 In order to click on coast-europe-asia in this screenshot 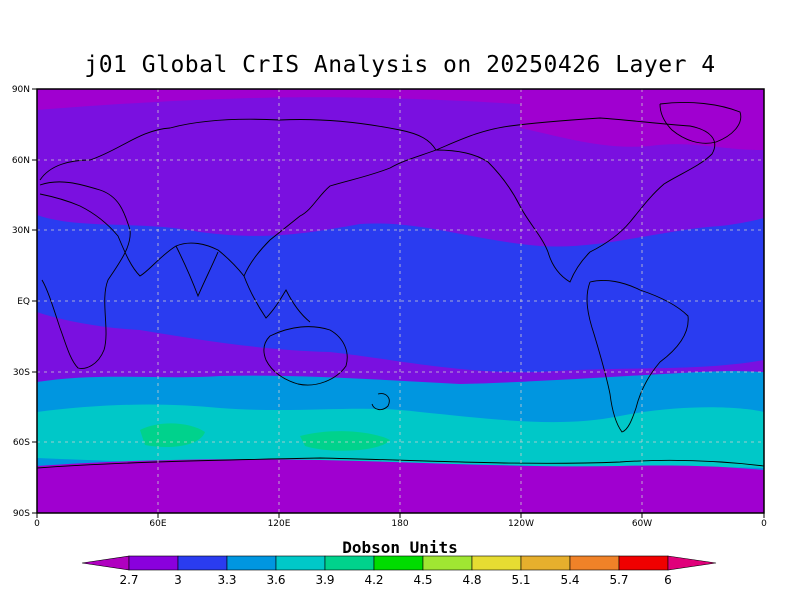, I will do `click(238, 197)`.